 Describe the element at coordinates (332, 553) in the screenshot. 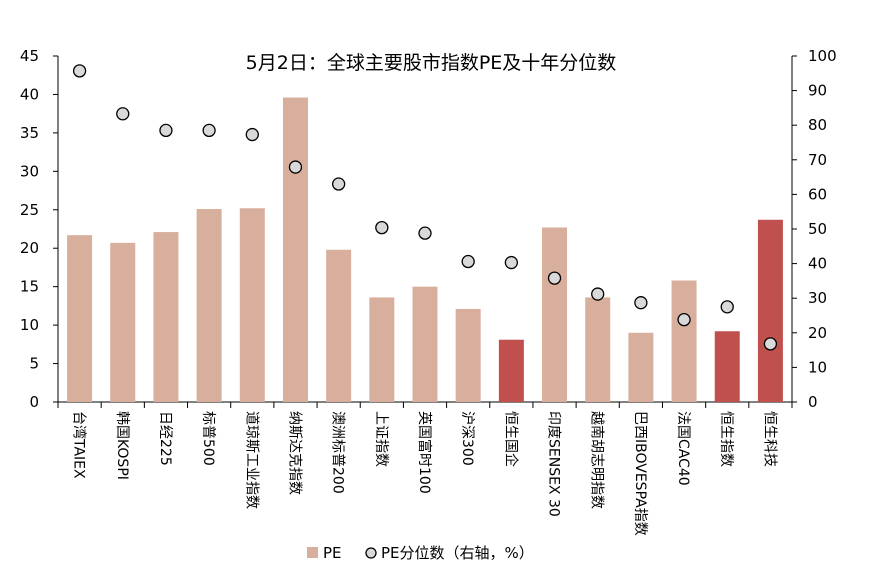

I see `legend-label-pe: PE` at that location.